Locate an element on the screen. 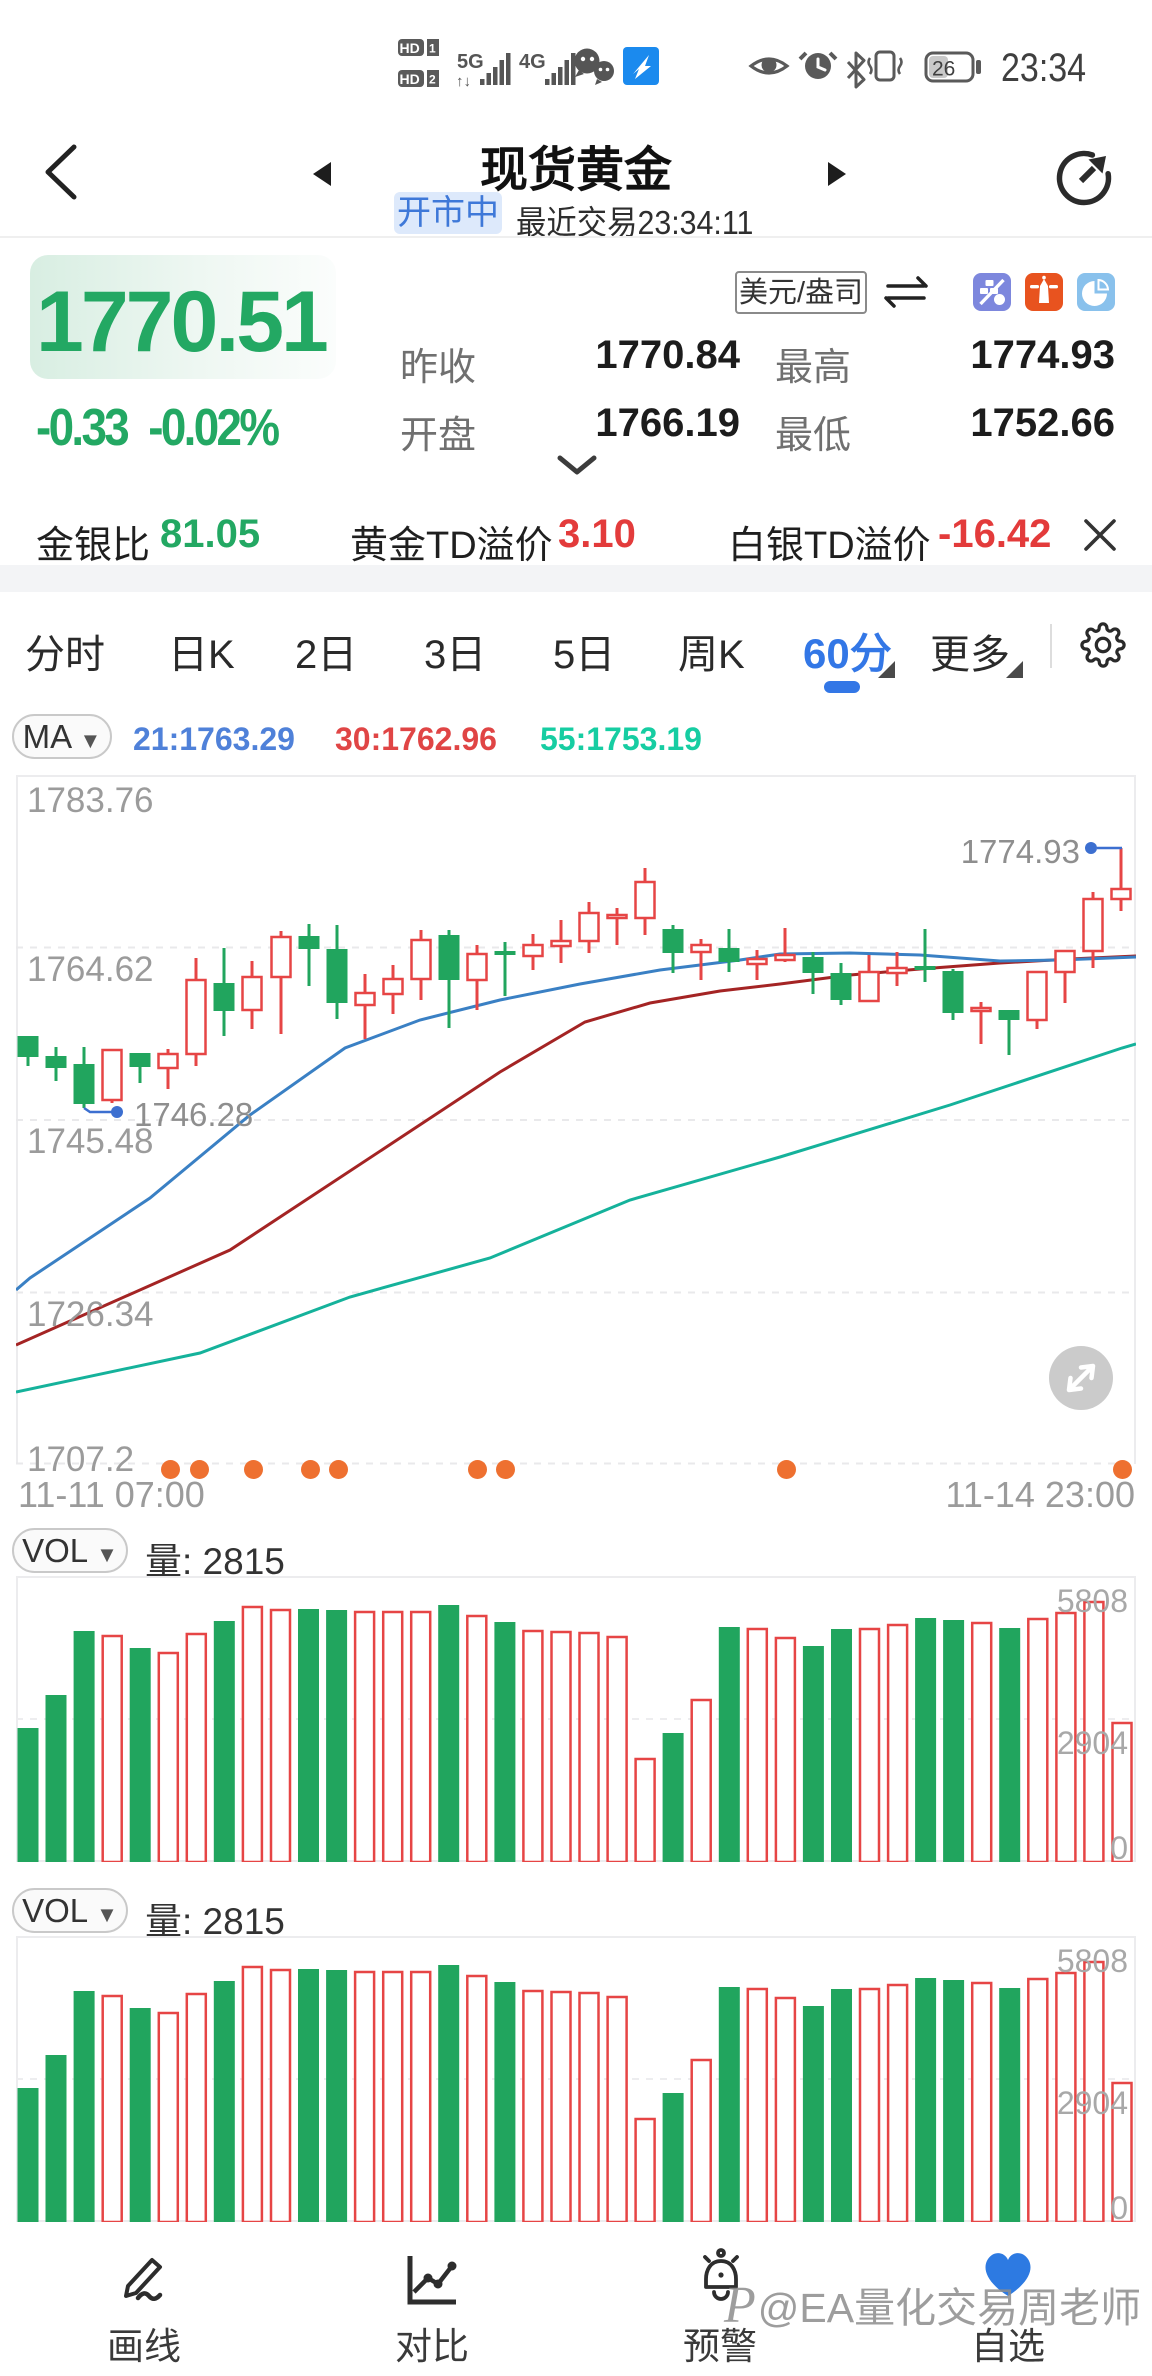 The image size is (1152, 2376). svg-text: 5G is located at coordinates (470, 62).